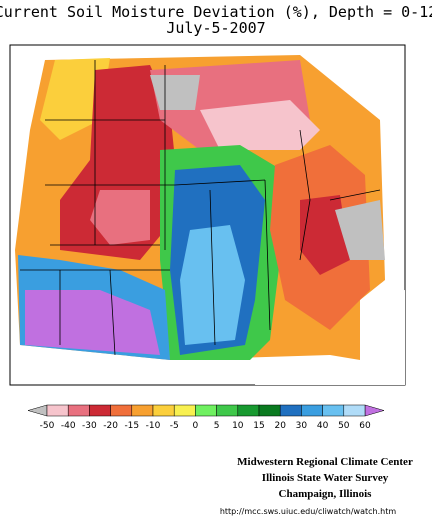 The image size is (432, 524). Describe the element at coordinates (323, 426) in the screenshot. I see `legend-tick-label: 40` at that location.